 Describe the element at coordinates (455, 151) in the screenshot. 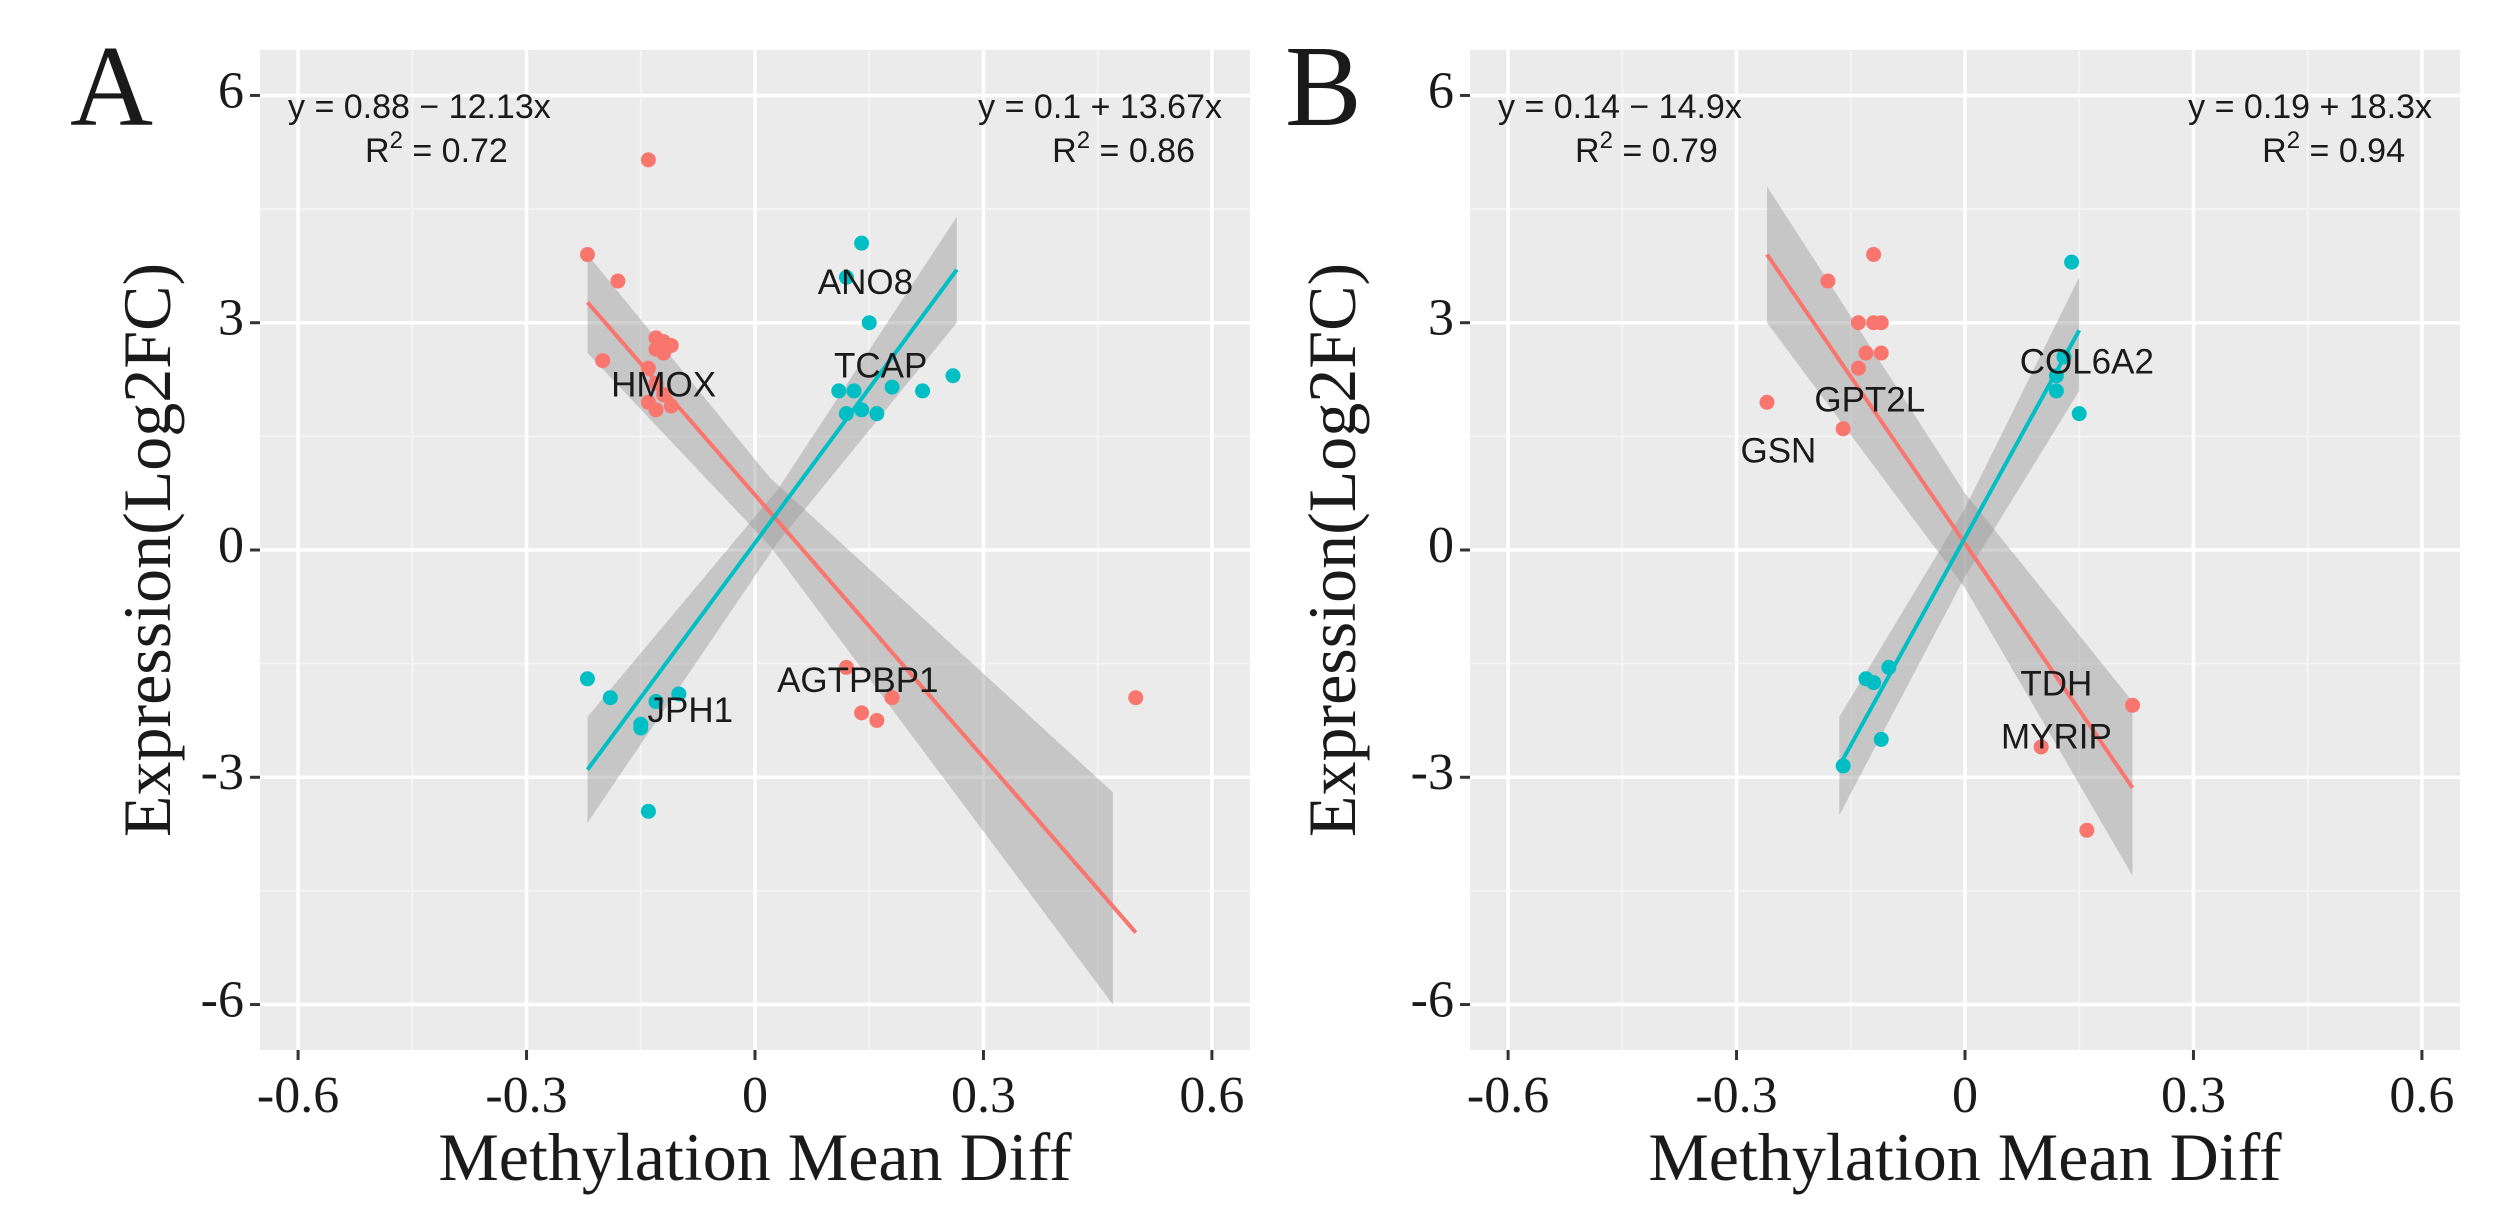

I see `r-value: = 0.72` at that location.